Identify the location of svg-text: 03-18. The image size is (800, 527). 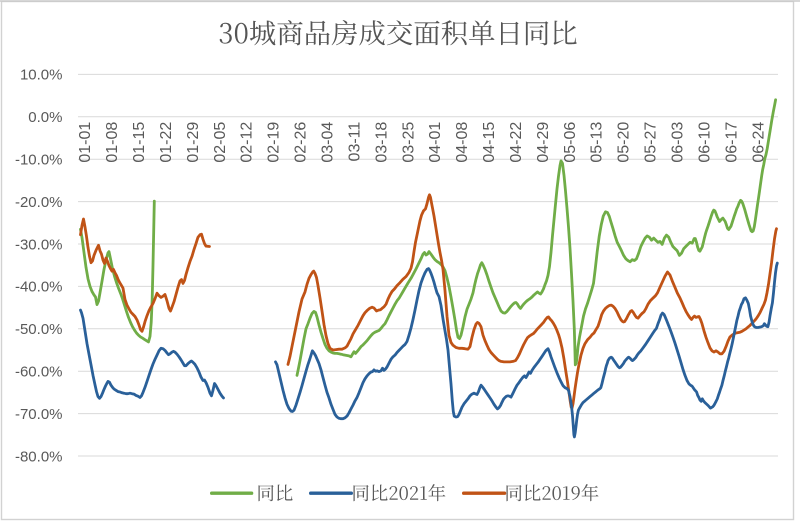
(381, 142).